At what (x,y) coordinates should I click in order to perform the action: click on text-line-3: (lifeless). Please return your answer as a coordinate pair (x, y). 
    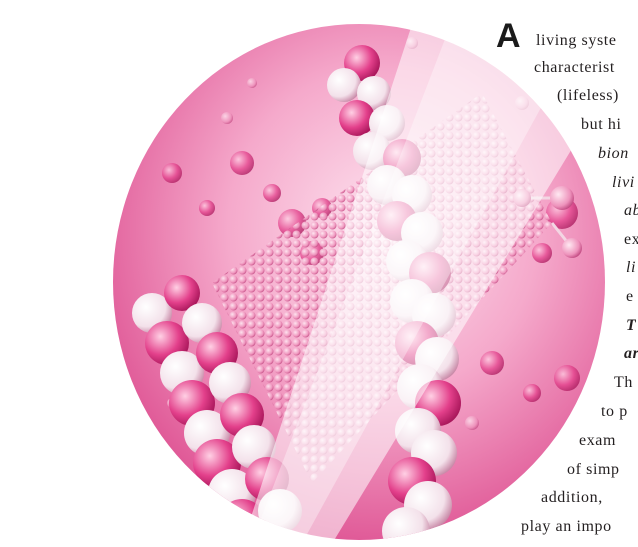
    Looking at the image, I should click on (588, 95).